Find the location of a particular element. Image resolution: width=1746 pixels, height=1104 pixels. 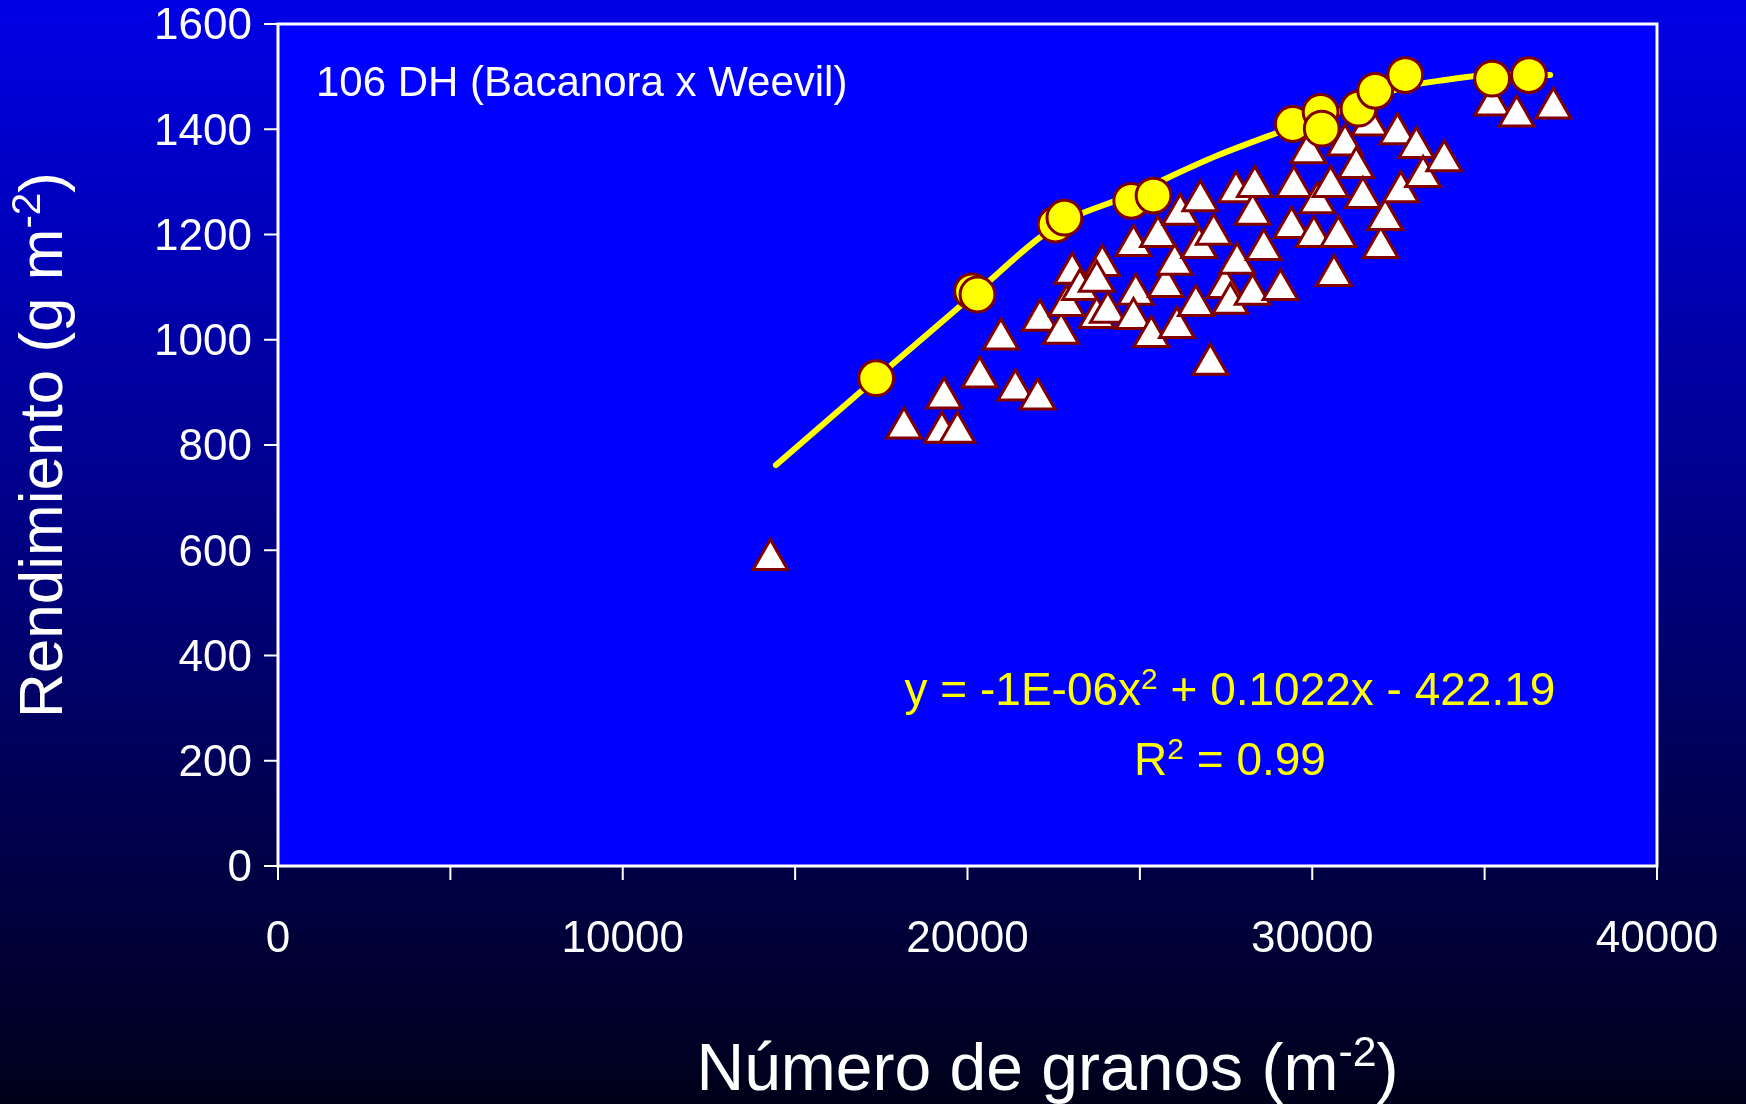

y-tick-label: 1200 is located at coordinates (203, 234).